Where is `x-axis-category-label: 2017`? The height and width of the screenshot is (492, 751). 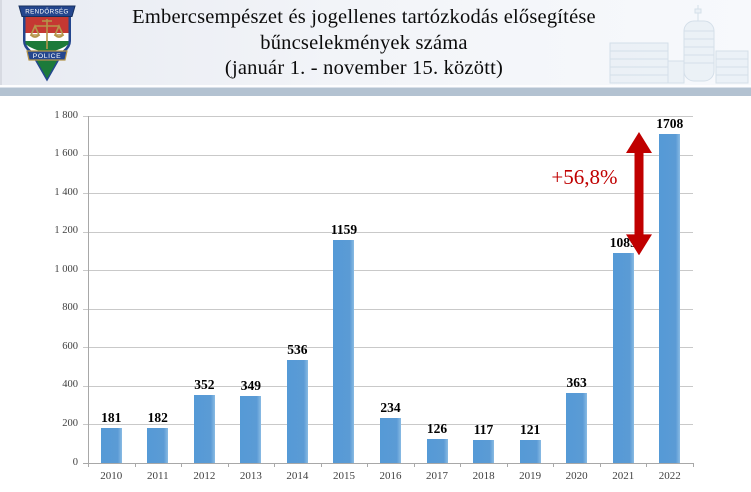
x-axis-category-label: 2017 is located at coordinates (437, 476).